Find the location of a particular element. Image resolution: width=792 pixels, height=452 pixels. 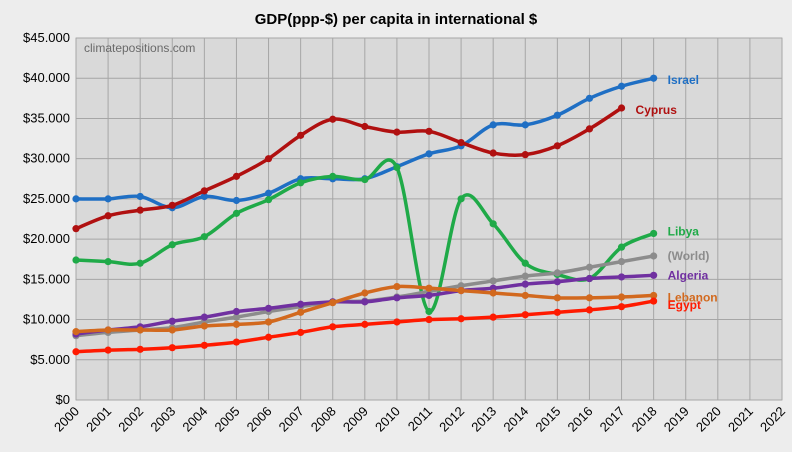

x-tick-label: 2019 is located at coordinates (676, 419).